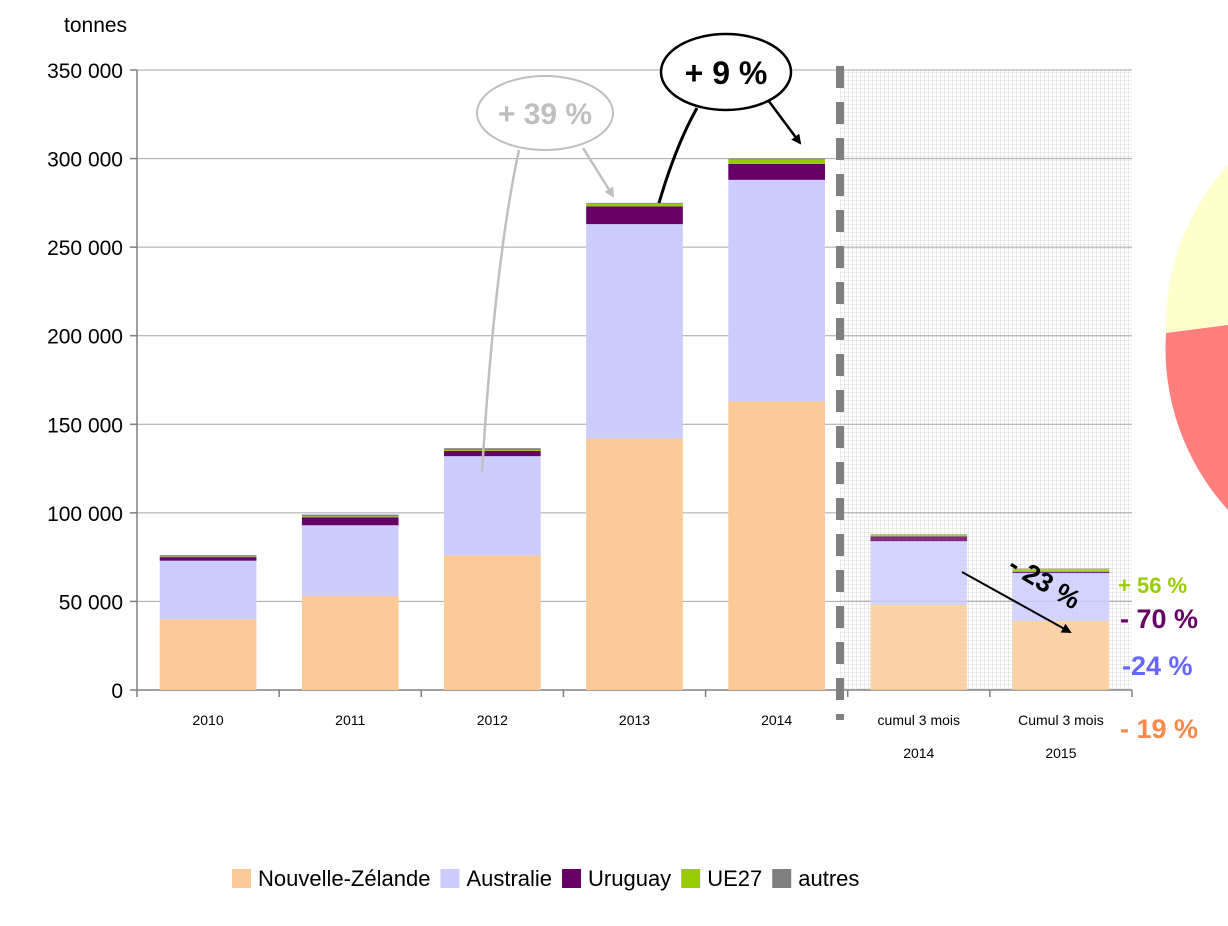 Image resolution: width=1228 pixels, height=926 pixels. Describe the element at coordinates (509, 878) in the screenshot. I see `legend-label: Australie` at that location.